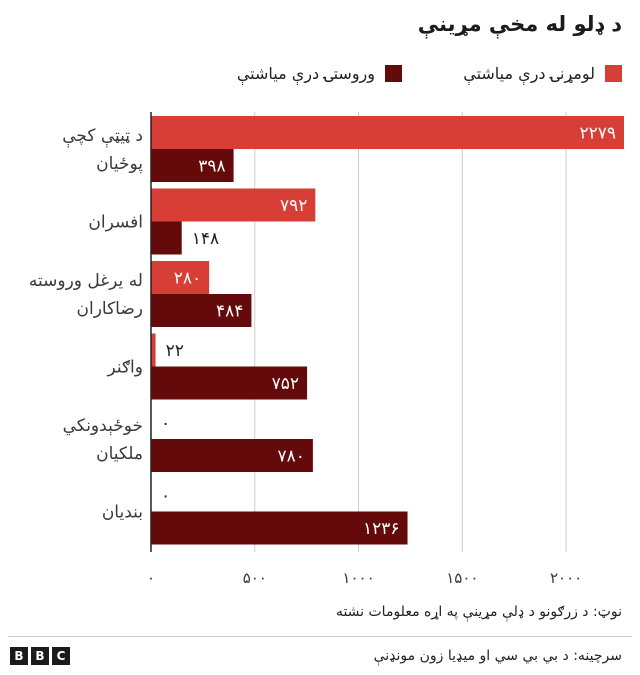 Image resolution: width=640 pixels, height=675 pixels. Describe the element at coordinates (151, 578) in the screenshot. I see `x-tick-label: ۰` at that location.